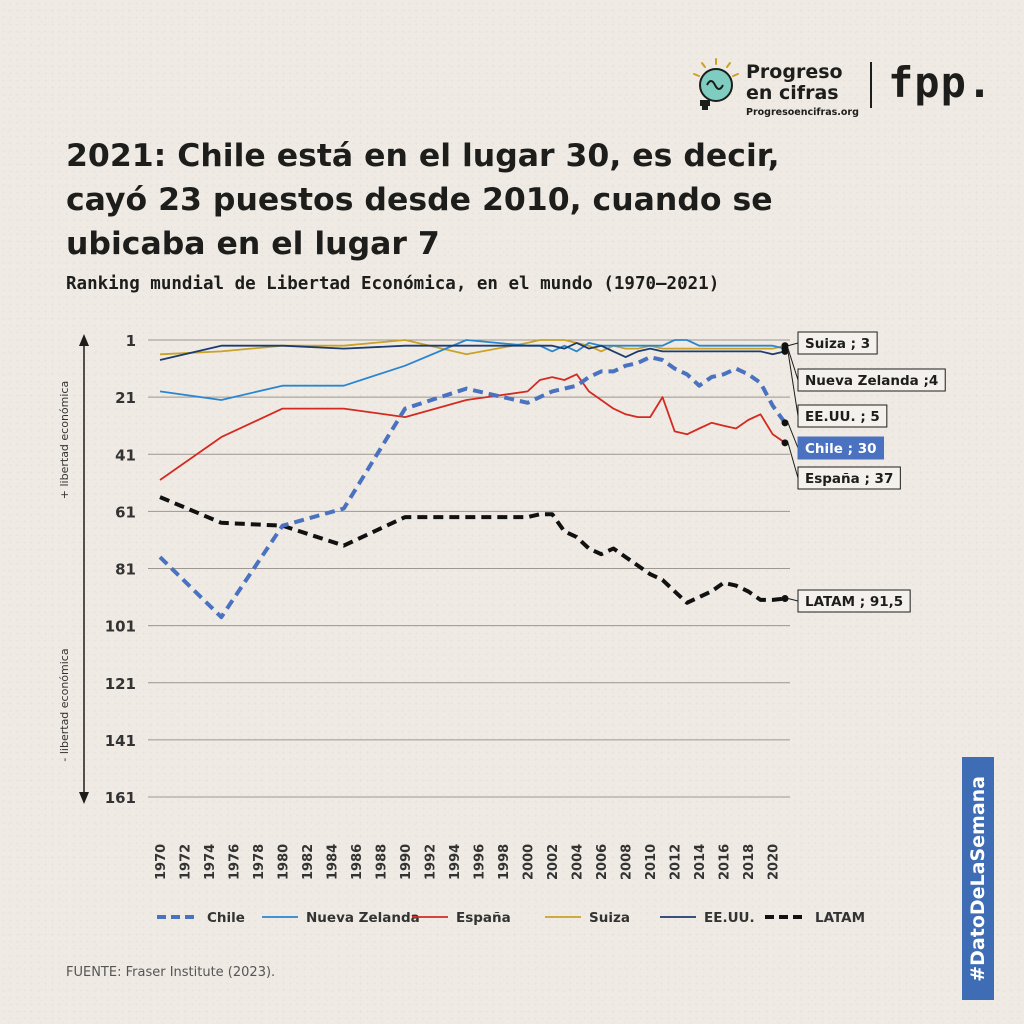 The width and height of the screenshot is (1024, 1024). What do you see at coordinates (431, 862) in the screenshot?
I see `x-tick-label: 1992` at bounding box center [431, 862].